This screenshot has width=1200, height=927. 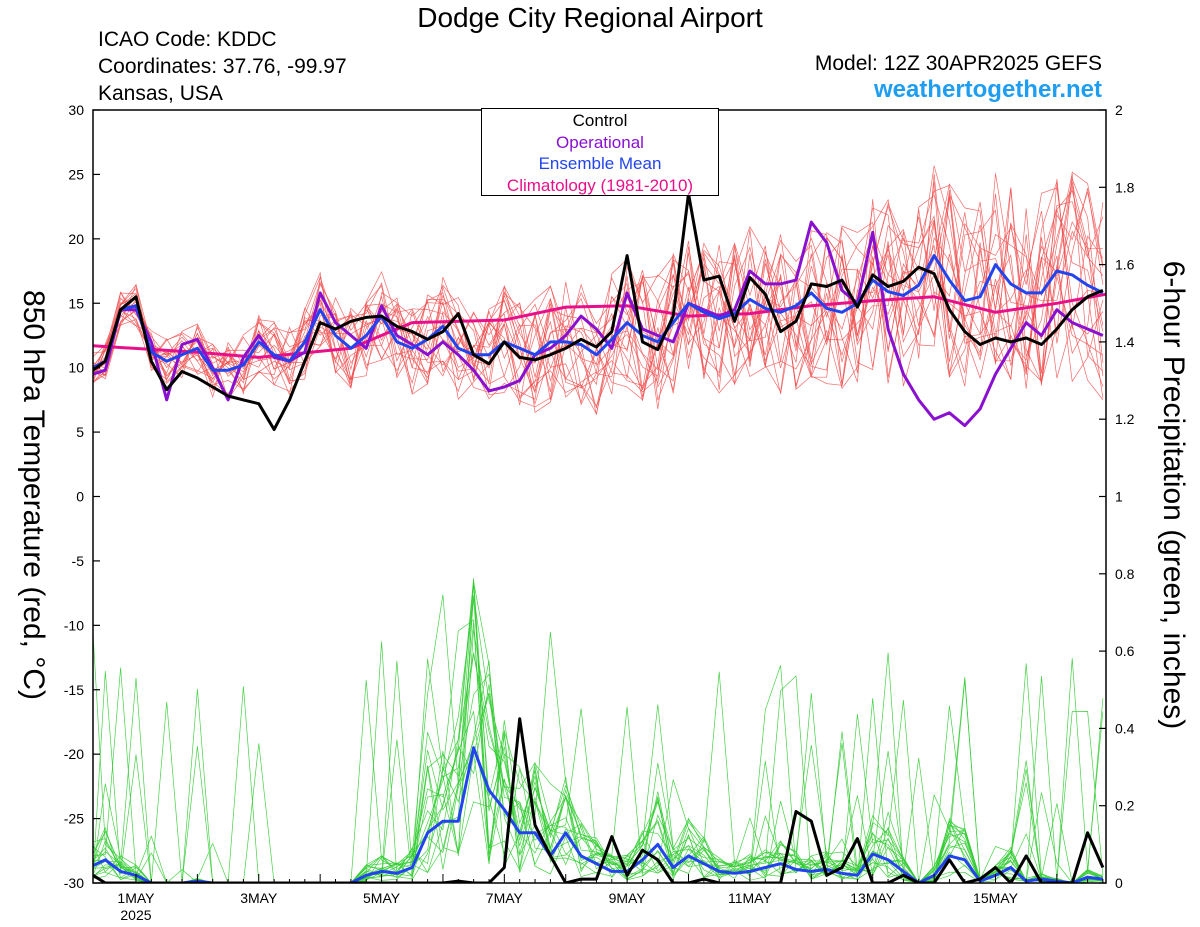 I want to click on y-tick-label-right: 1.6, so click(x=1125, y=265).